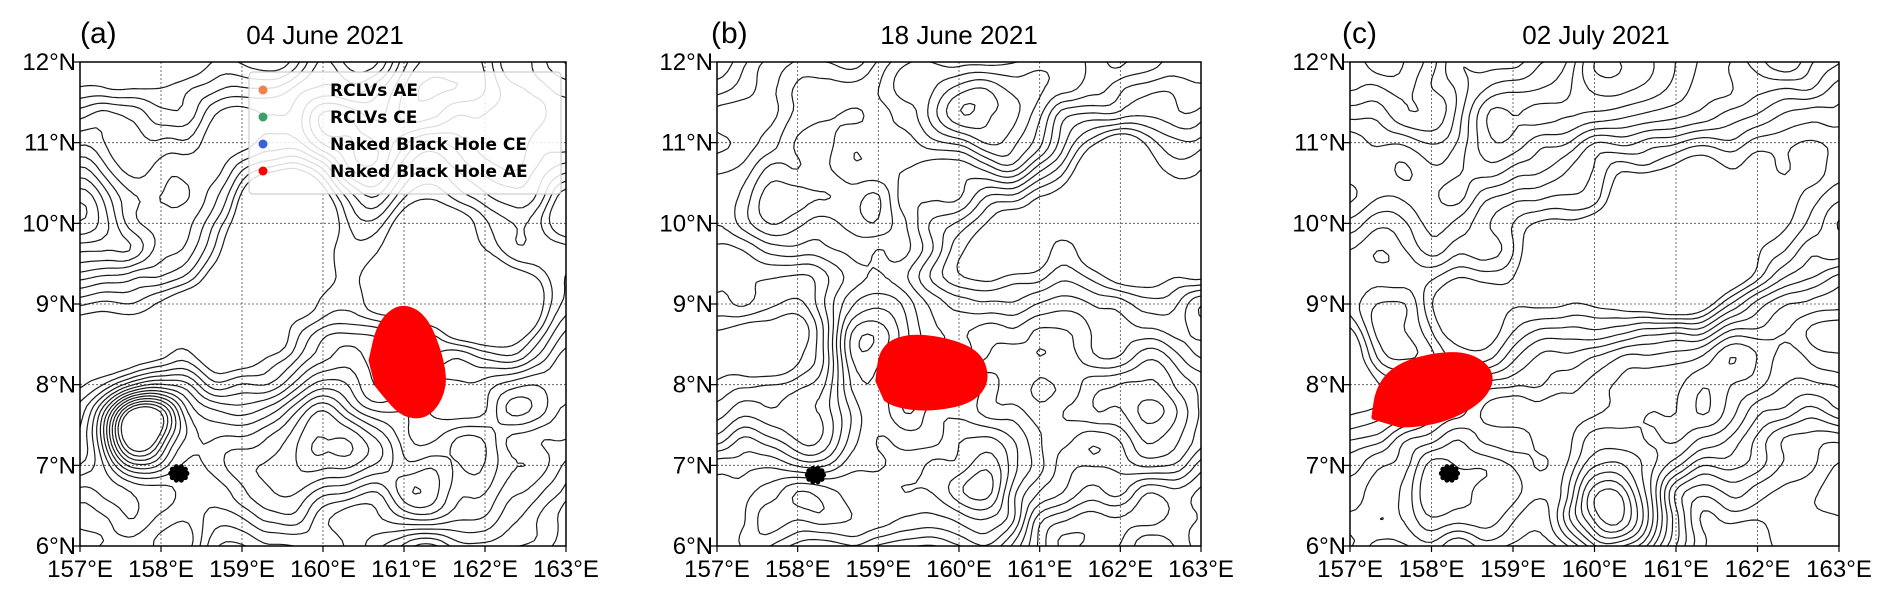  I want to click on panel-label: (b), so click(729, 33).